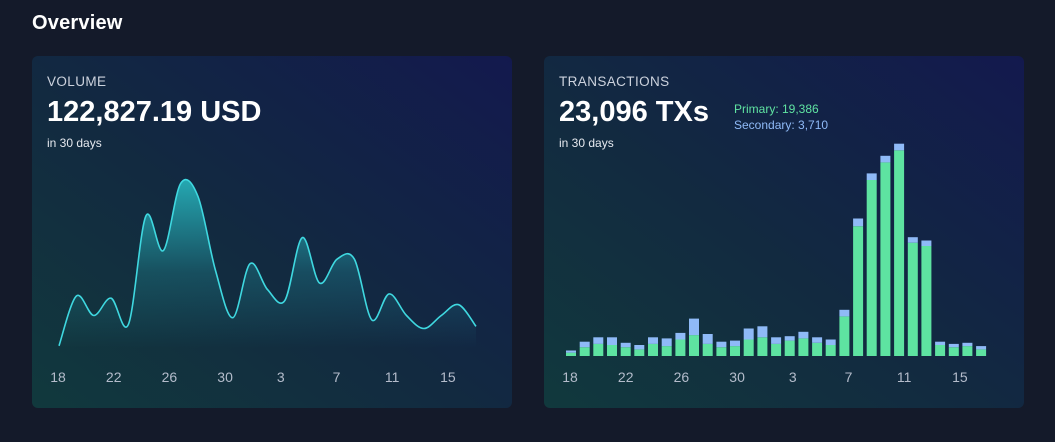  What do you see at coordinates (58, 377) in the screenshot?
I see `volume-x-tick: 18` at bounding box center [58, 377].